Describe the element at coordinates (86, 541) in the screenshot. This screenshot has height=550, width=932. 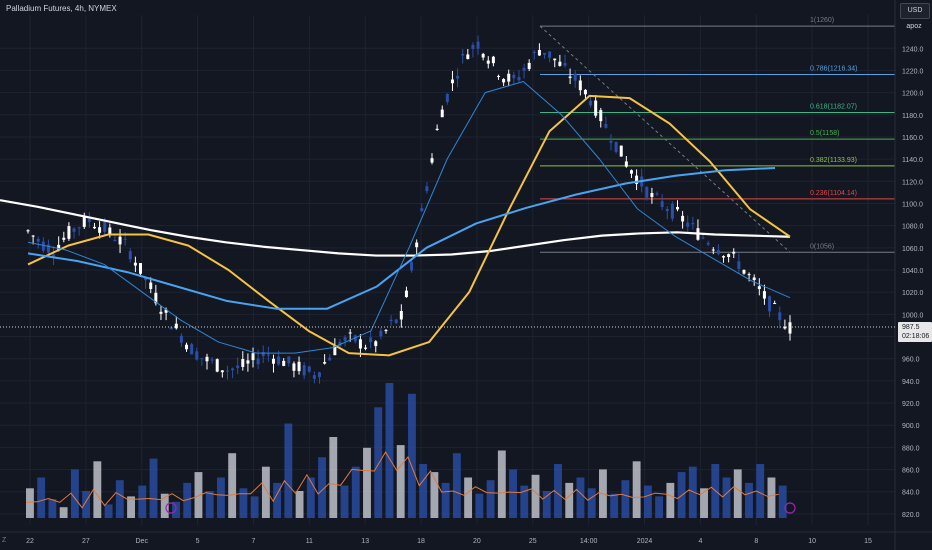
I see `x-tick-label: 27` at that location.